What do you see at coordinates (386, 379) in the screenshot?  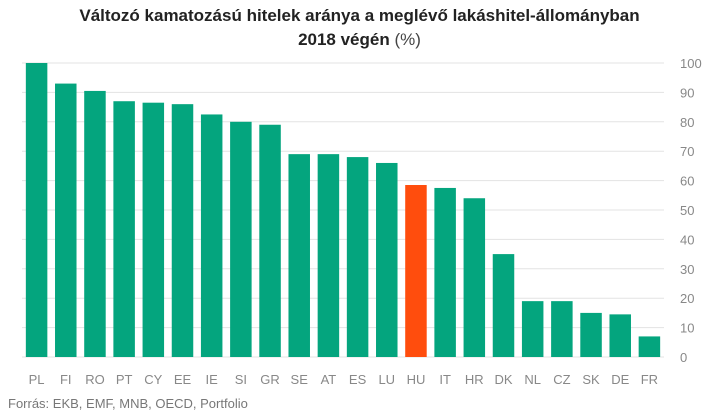 I see `x-tick-label: LU` at bounding box center [386, 379].